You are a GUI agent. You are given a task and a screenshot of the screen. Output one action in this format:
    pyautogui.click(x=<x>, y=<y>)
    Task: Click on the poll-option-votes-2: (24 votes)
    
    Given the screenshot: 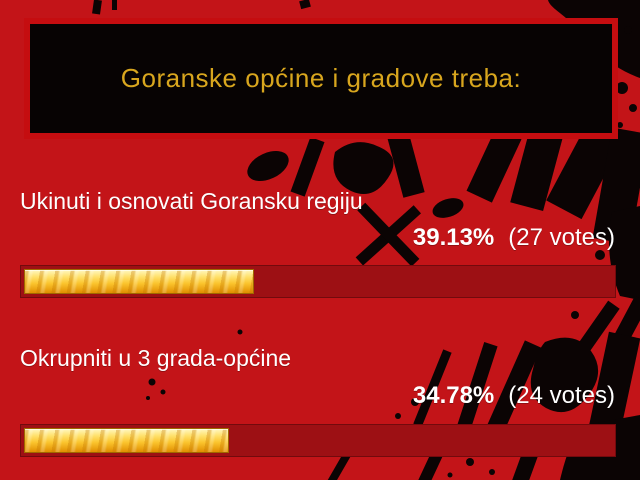 What is the action you would take?
    pyautogui.click(x=561, y=395)
    